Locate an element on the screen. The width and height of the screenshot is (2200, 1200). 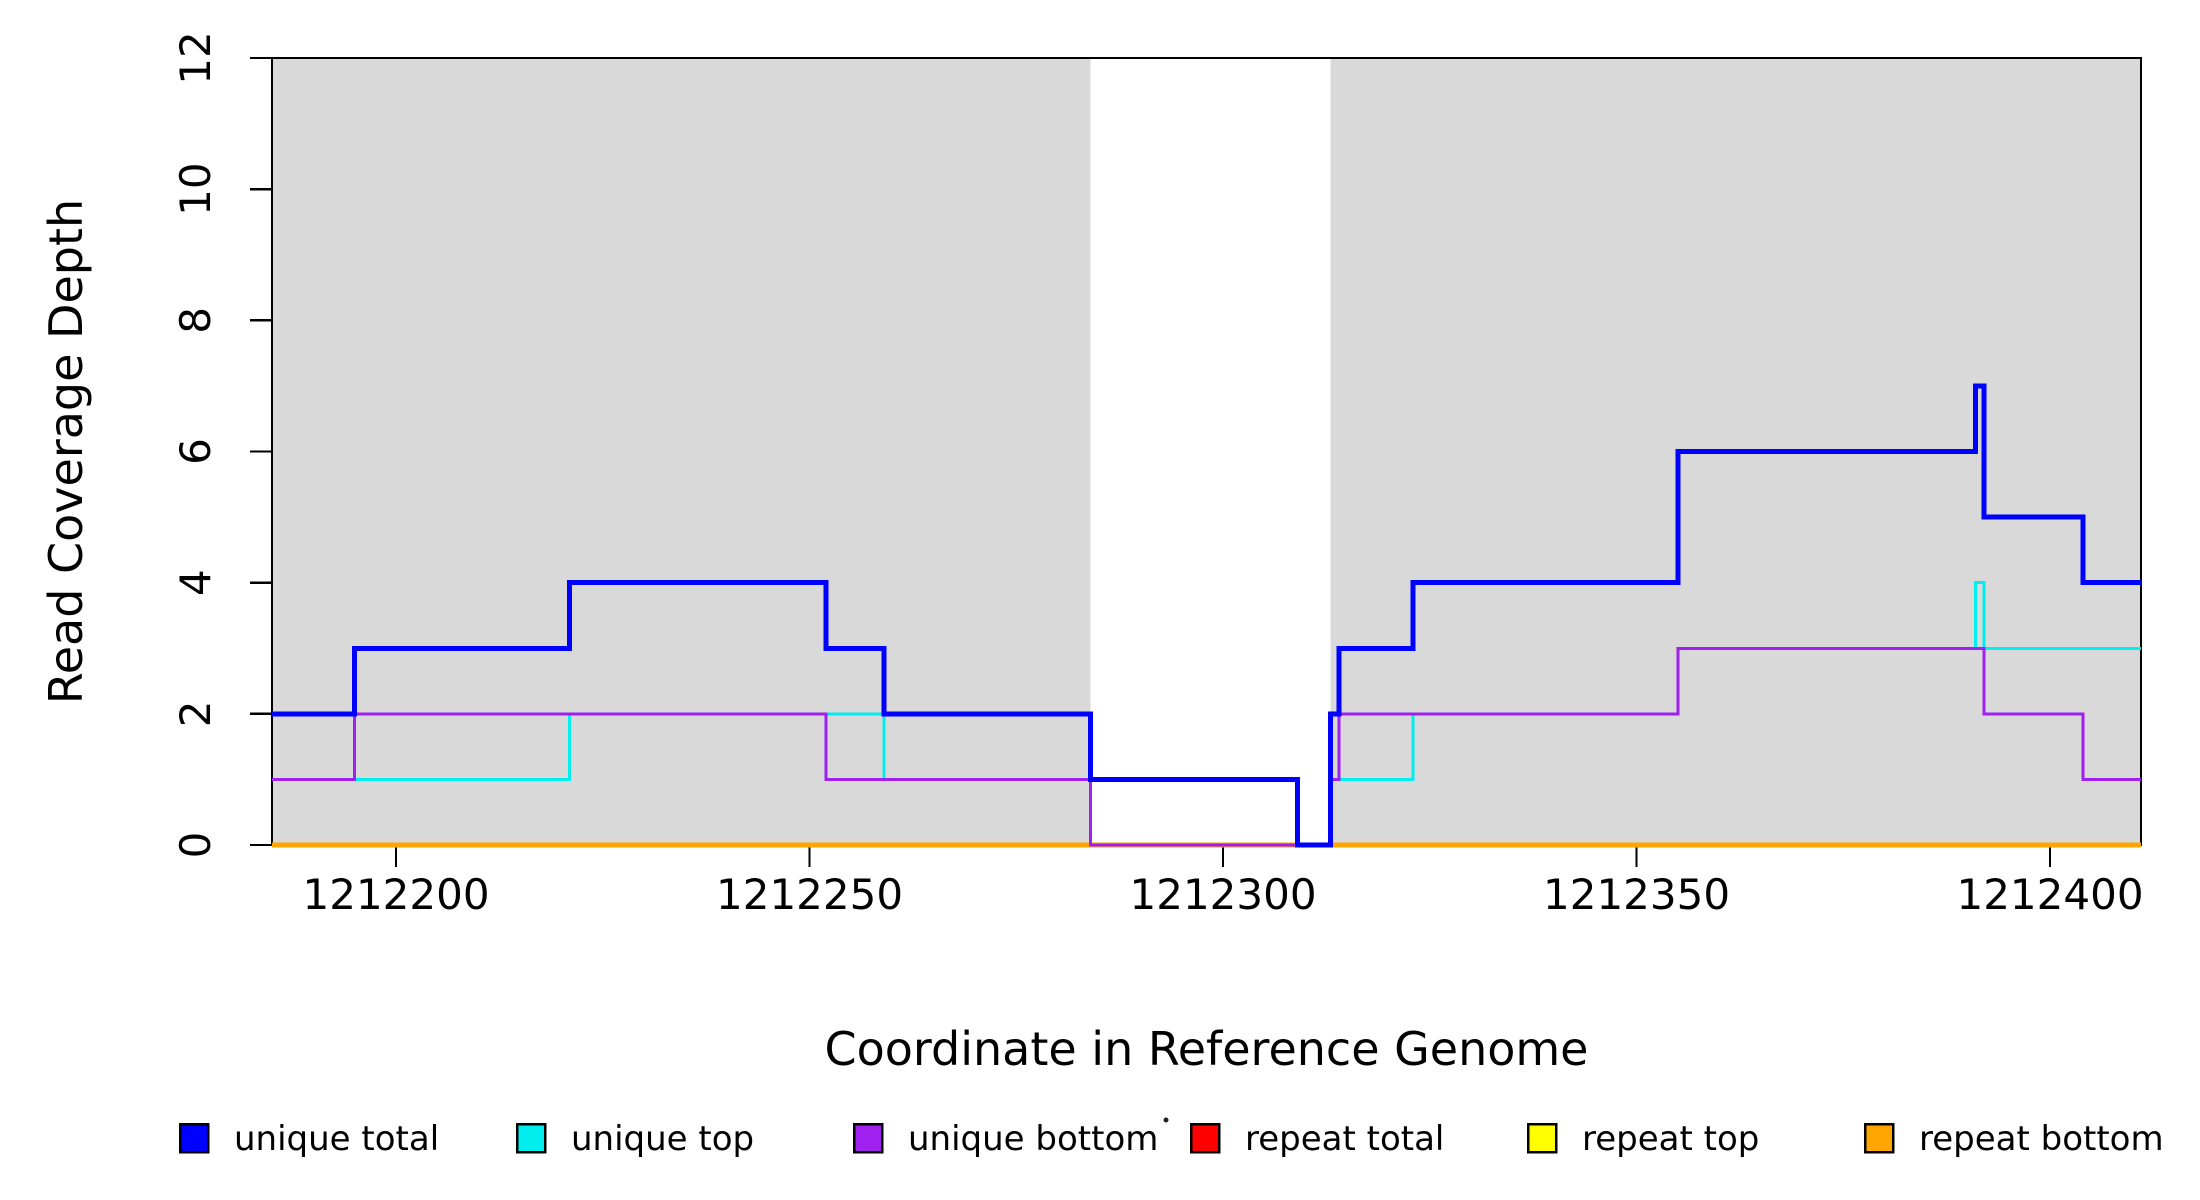
legend-label-unique-total: unique total is located at coordinates (336, 1139).